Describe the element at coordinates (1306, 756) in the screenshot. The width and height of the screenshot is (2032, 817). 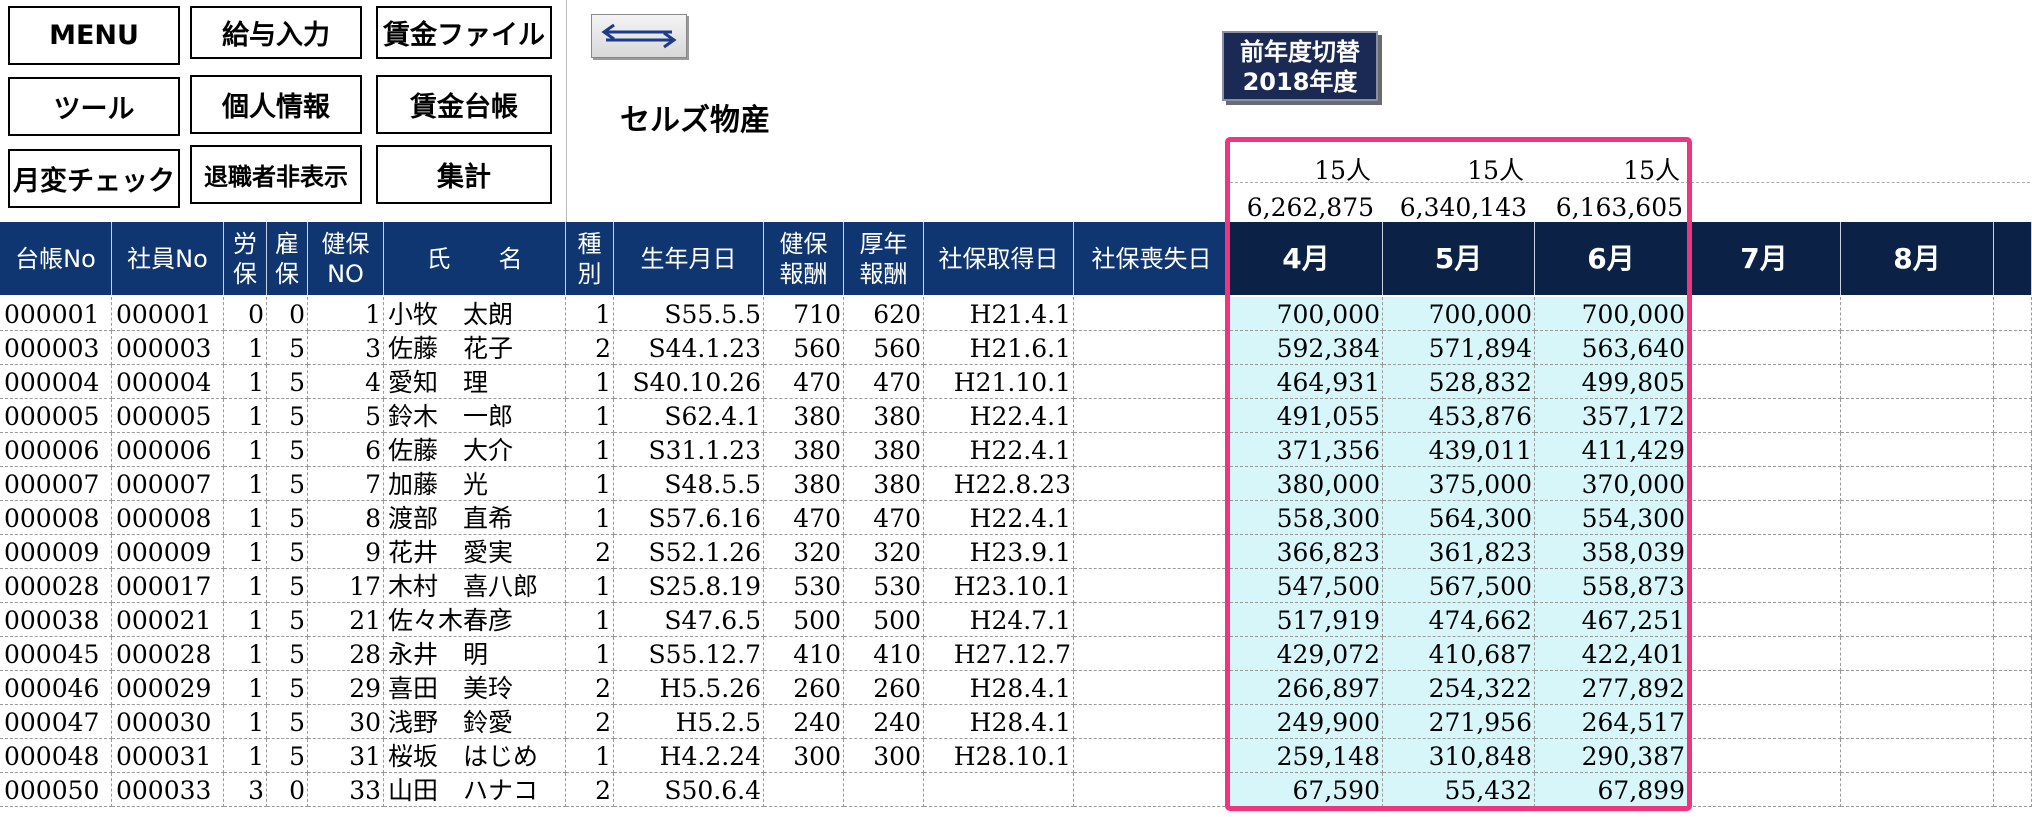
I see `table-cell: 259,148` at that location.